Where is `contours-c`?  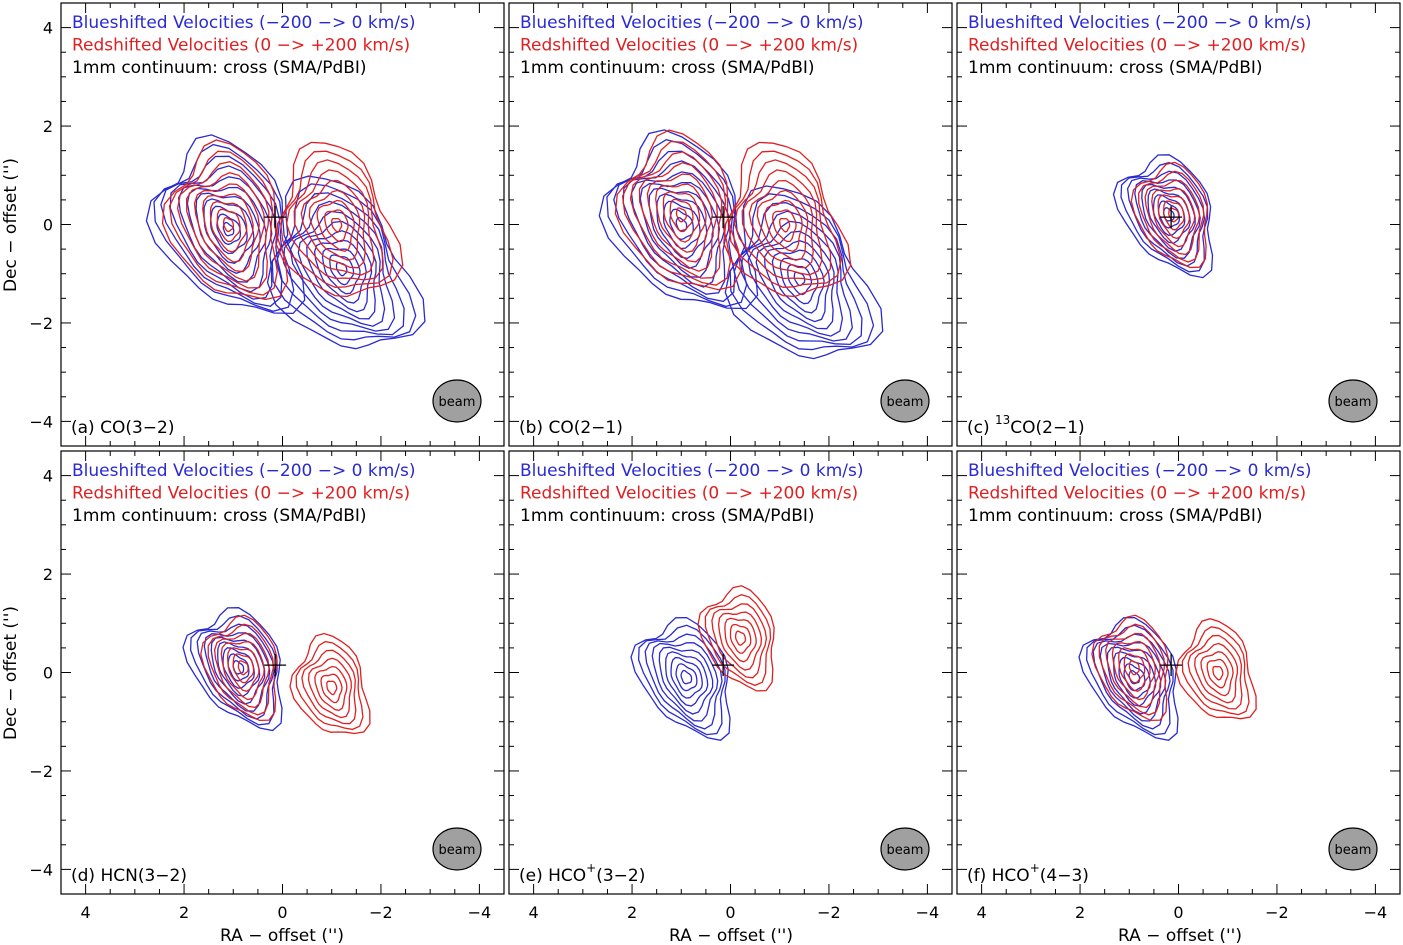 contours-c is located at coordinates (1163, 216).